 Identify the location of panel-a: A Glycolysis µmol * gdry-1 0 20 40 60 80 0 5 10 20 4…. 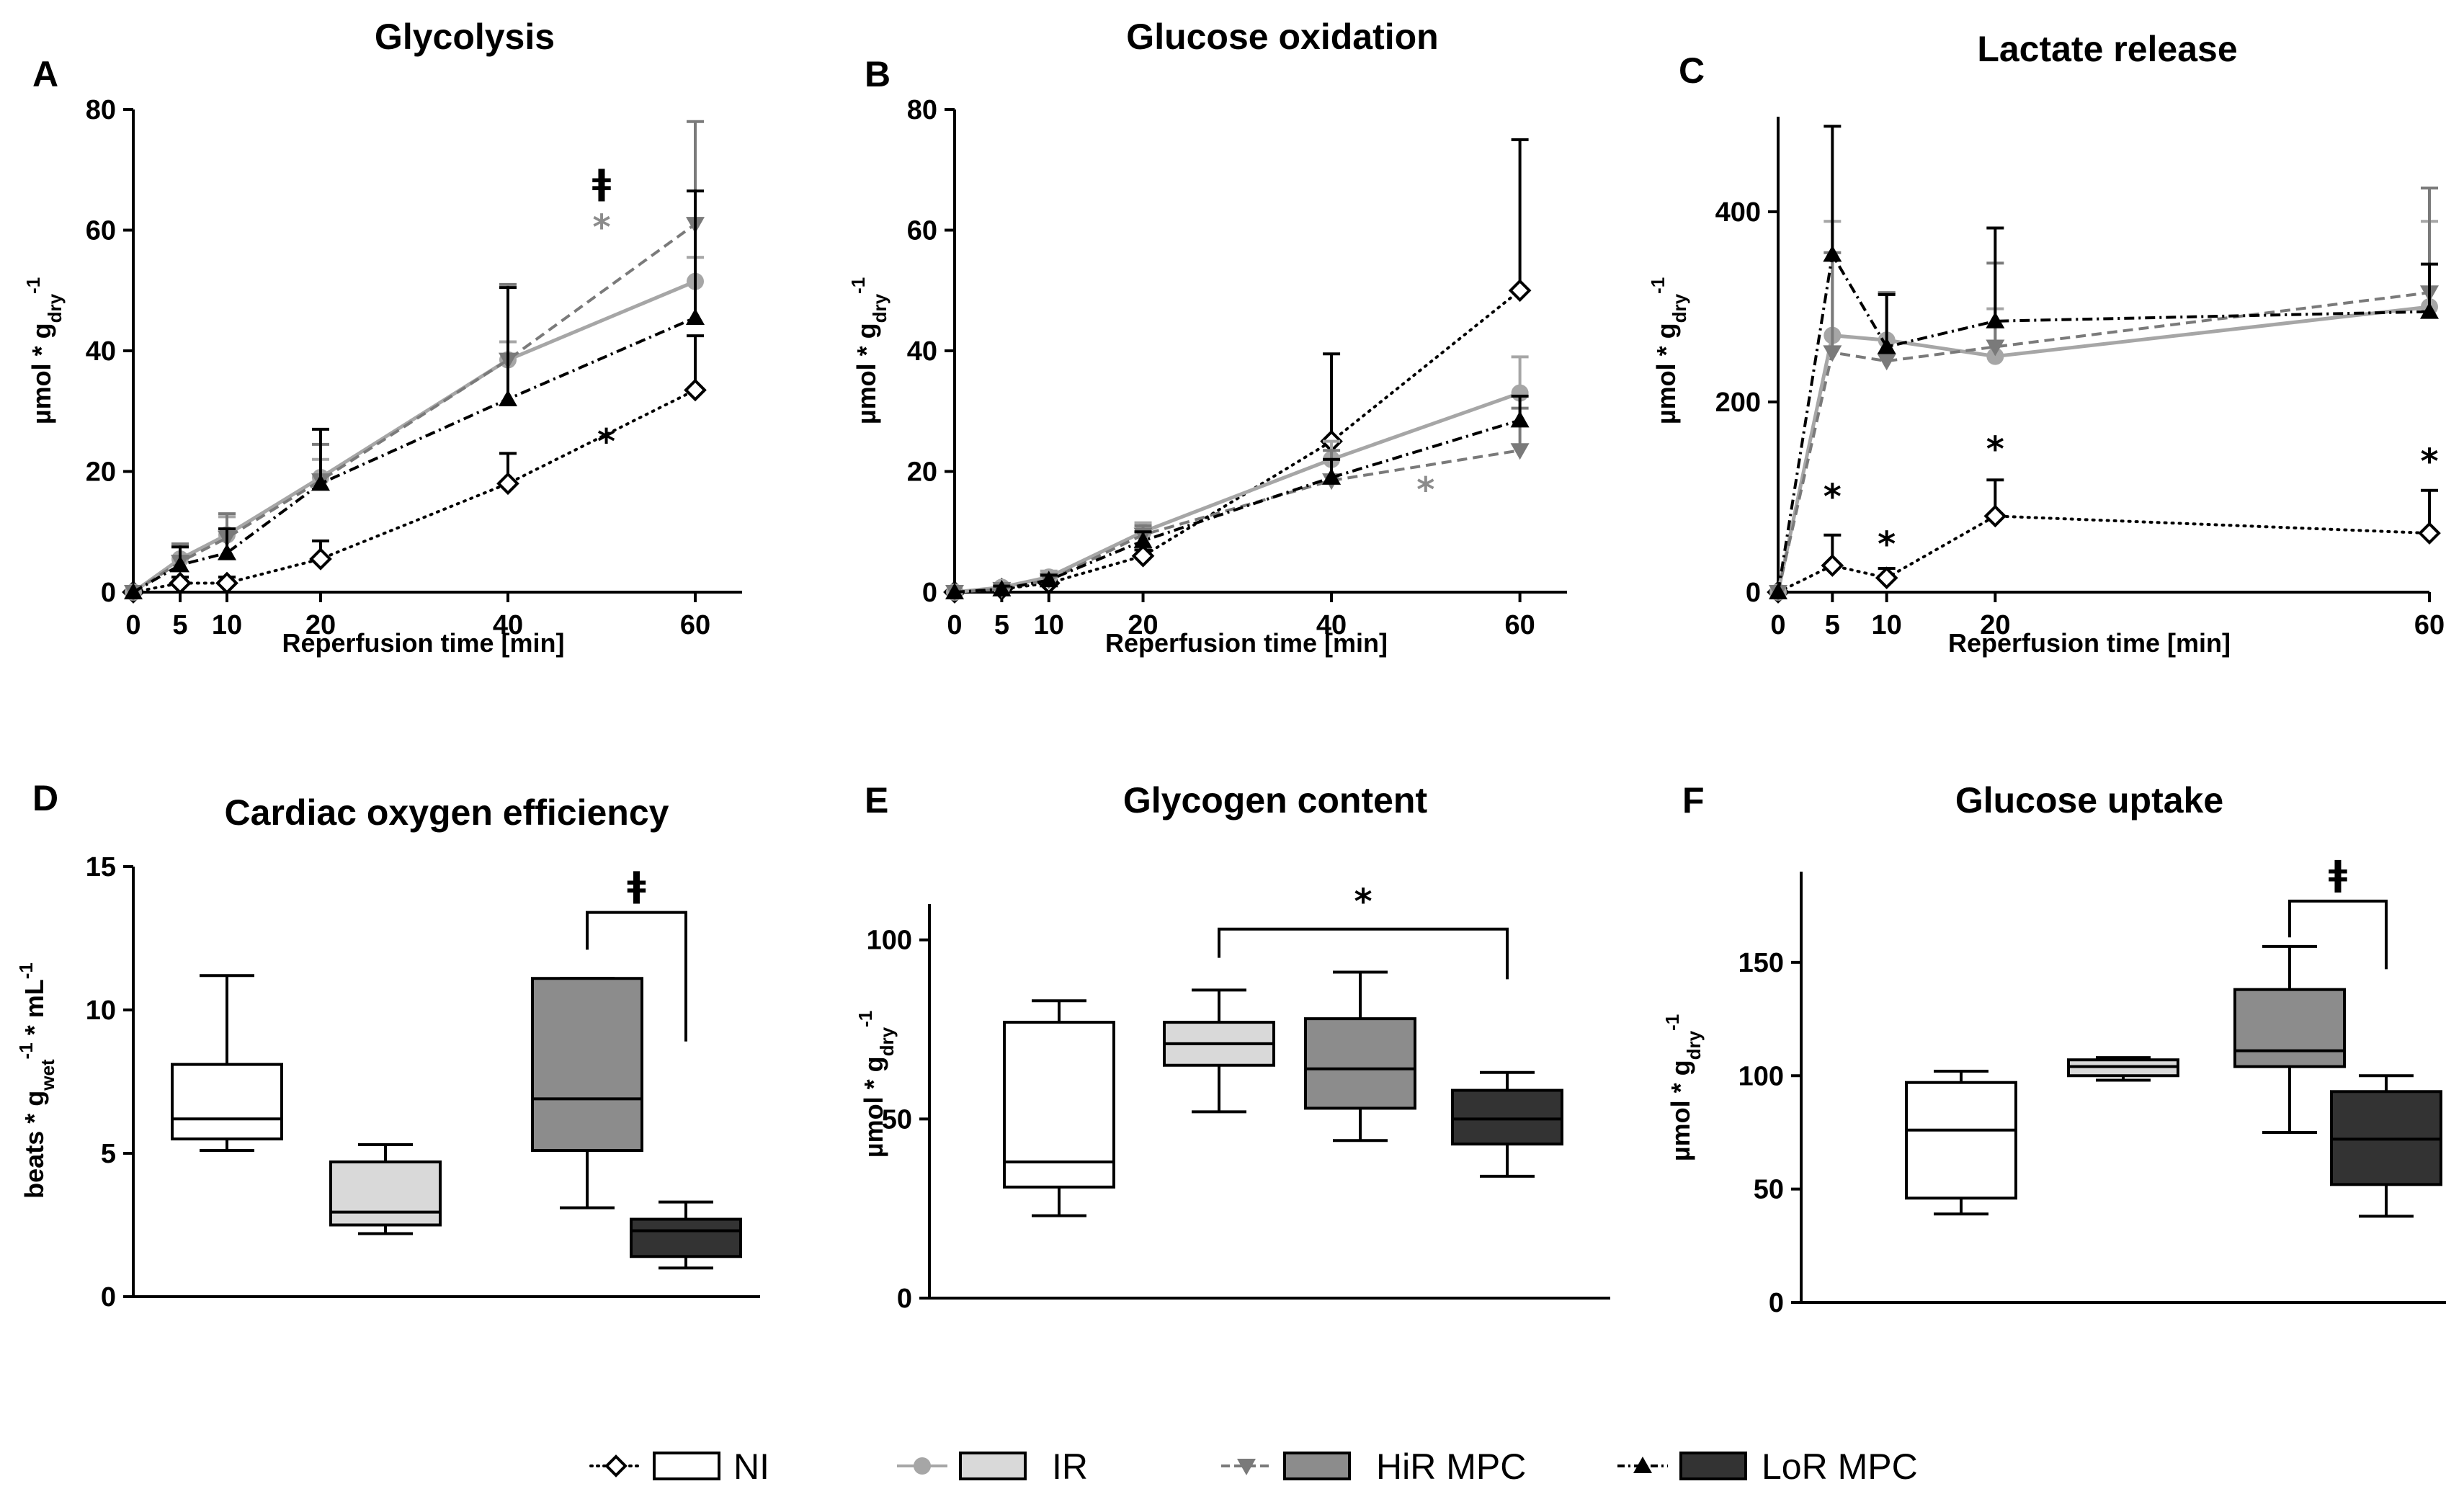
(382, 337).